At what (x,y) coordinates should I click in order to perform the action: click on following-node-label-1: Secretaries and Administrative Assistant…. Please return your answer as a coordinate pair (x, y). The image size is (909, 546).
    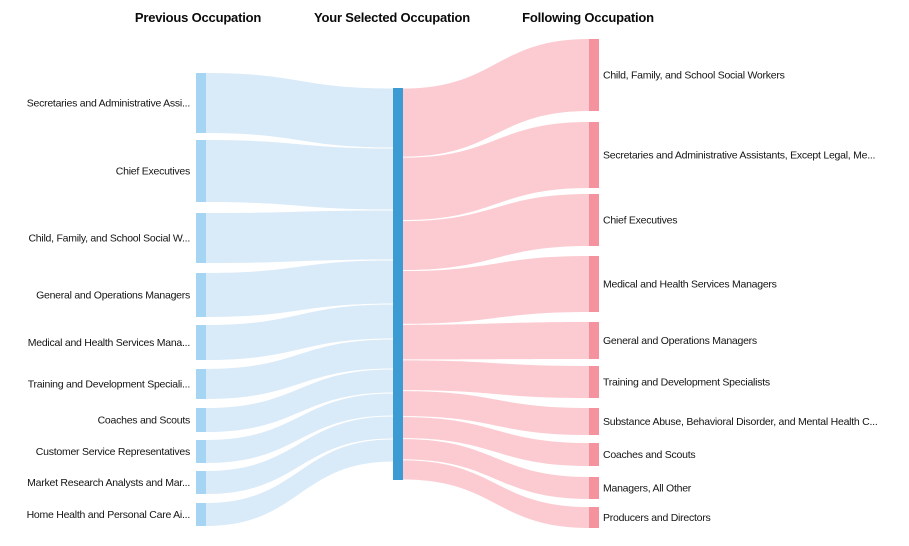
    Looking at the image, I should click on (739, 156).